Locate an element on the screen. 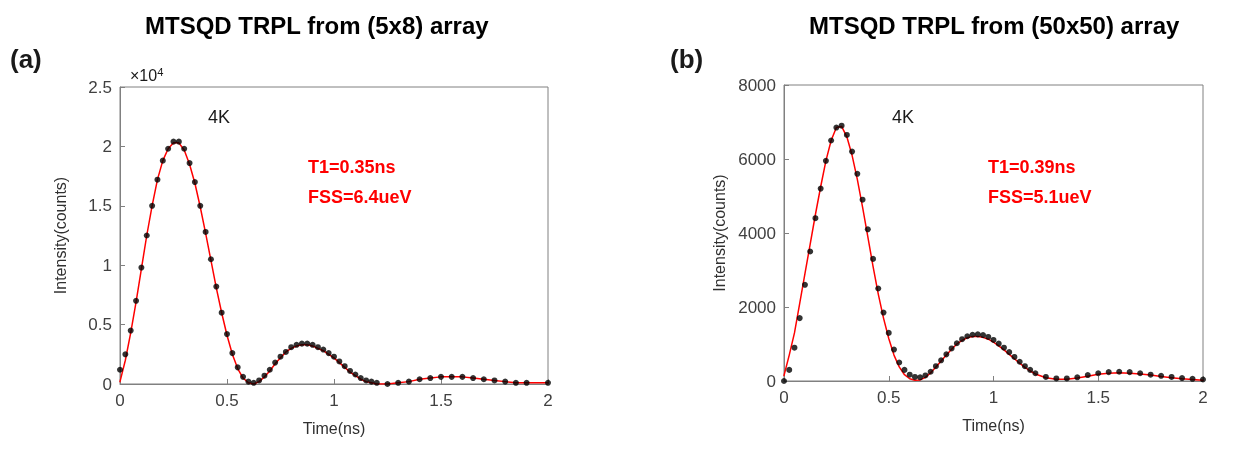 The image size is (1245, 471). chart-title: MTSQD TRPL from (50x50) array is located at coordinates (994, 25).